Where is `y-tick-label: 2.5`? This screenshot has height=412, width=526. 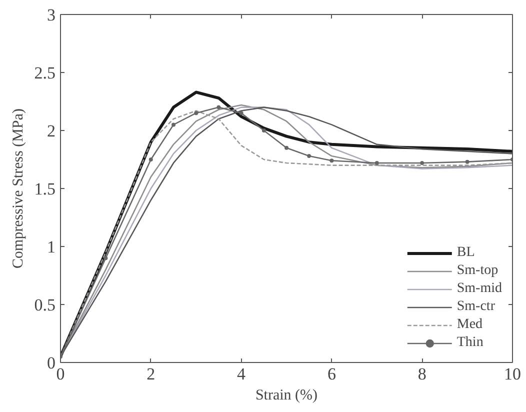 y-tick-label: 2.5 is located at coordinates (45, 73).